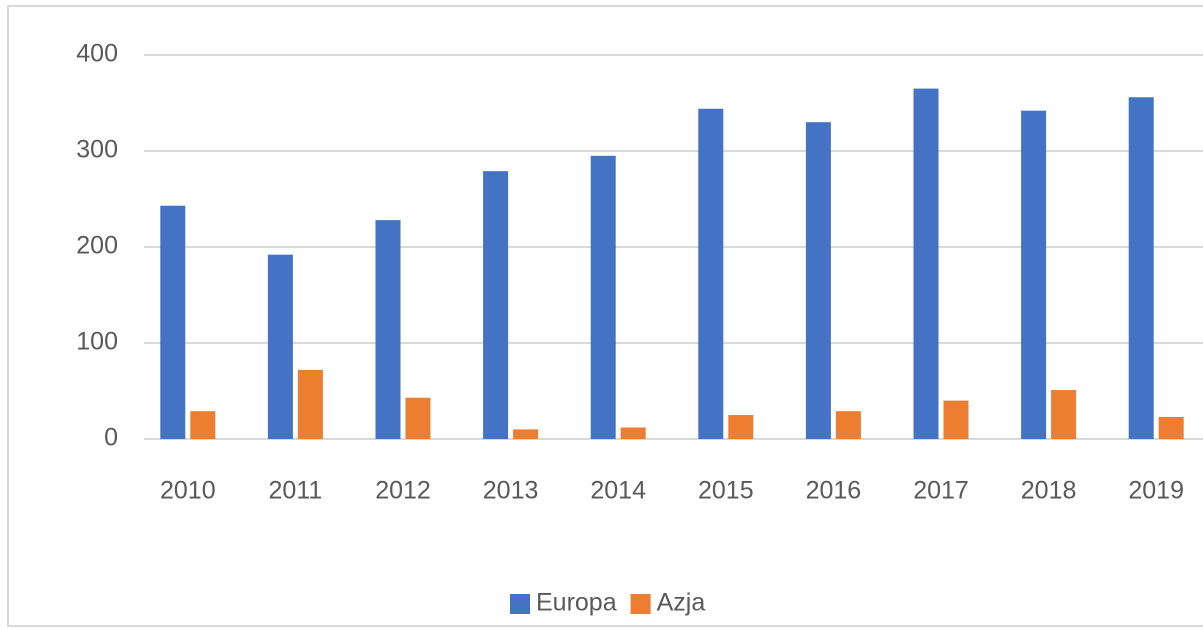 The image size is (1203, 629). What do you see at coordinates (726, 491) in the screenshot?
I see `x-tick-label: 2015` at bounding box center [726, 491].